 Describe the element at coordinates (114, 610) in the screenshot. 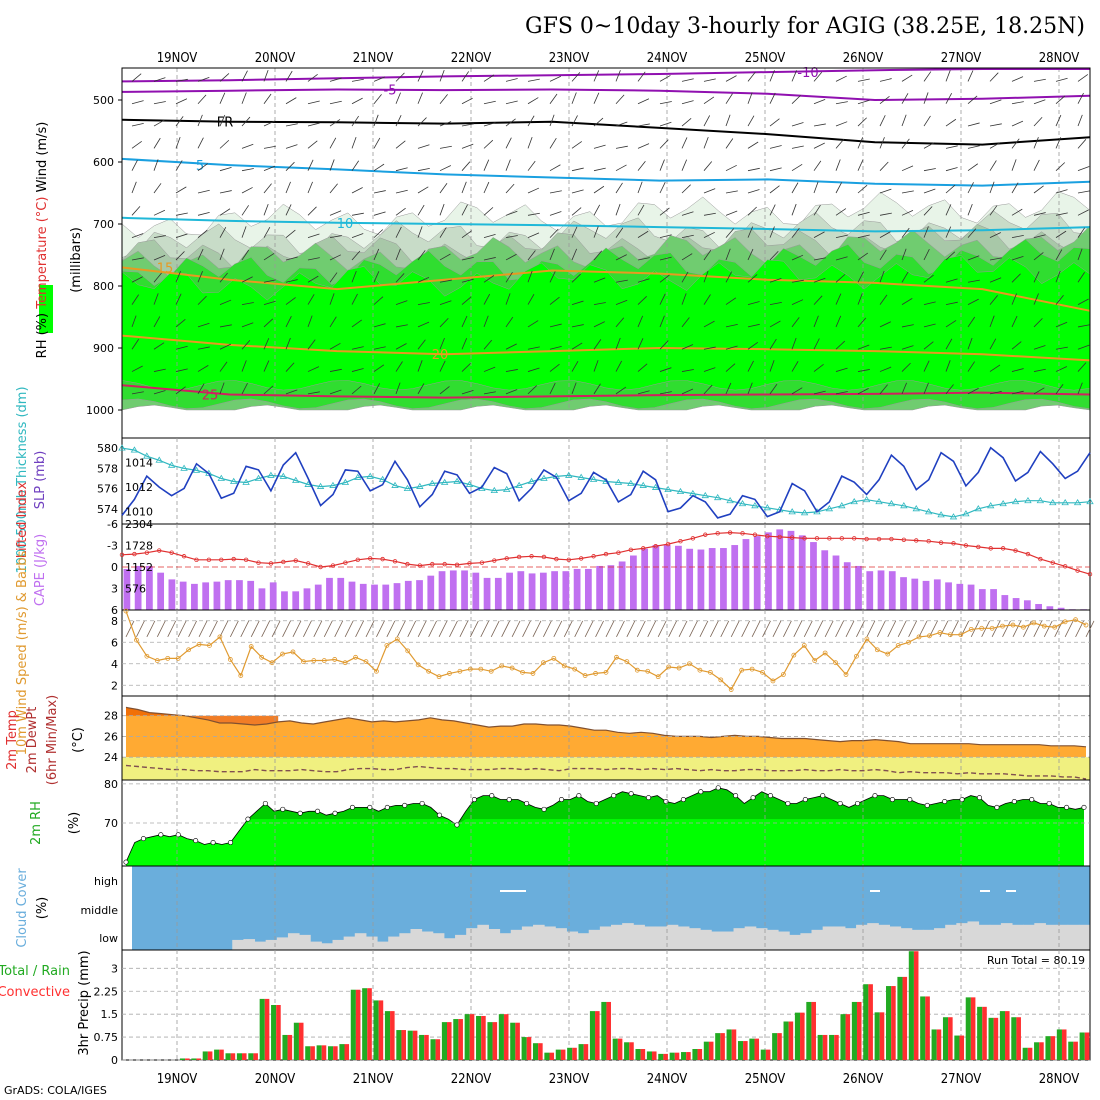

I see `li-tick-label: 6` at that location.